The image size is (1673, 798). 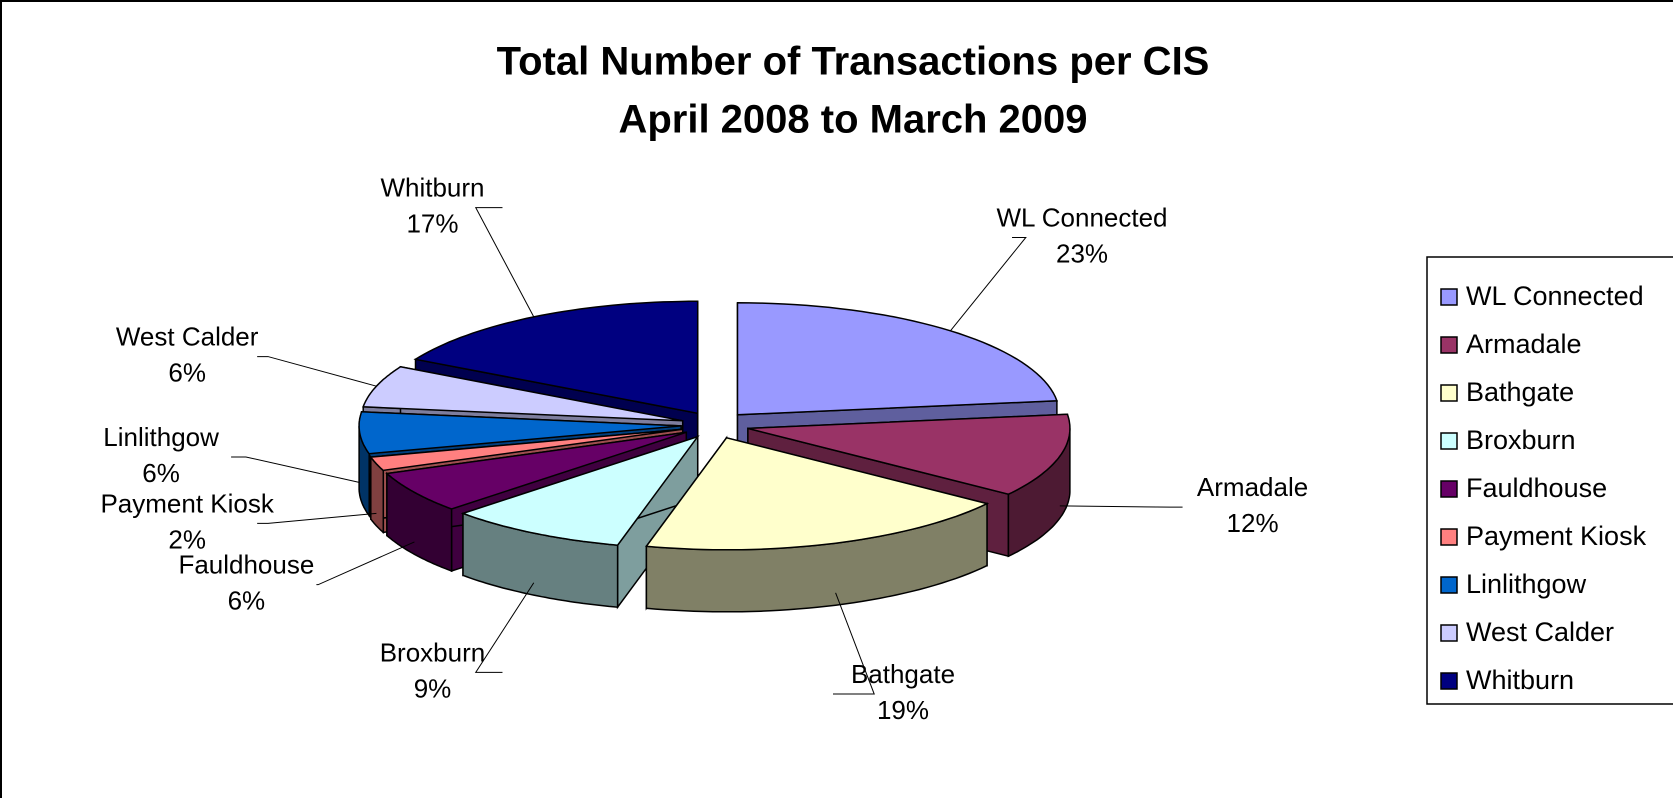 I want to click on legend-label: Payment Kiosk, so click(x=1556, y=536).